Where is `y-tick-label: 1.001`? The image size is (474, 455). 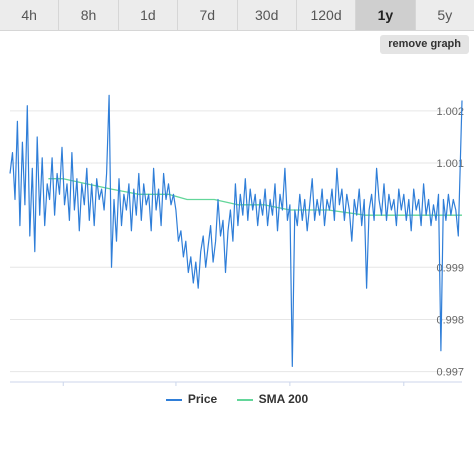 y-tick-label: 1.001 is located at coordinates (450, 164).